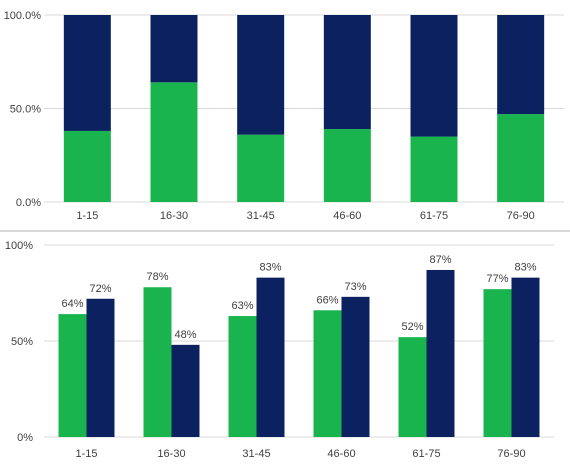 The width and height of the screenshot is (570, 470). Describe the element at coordinates (19, 246) in the screenshot. I see `y-tick-label: 100%` at that location.